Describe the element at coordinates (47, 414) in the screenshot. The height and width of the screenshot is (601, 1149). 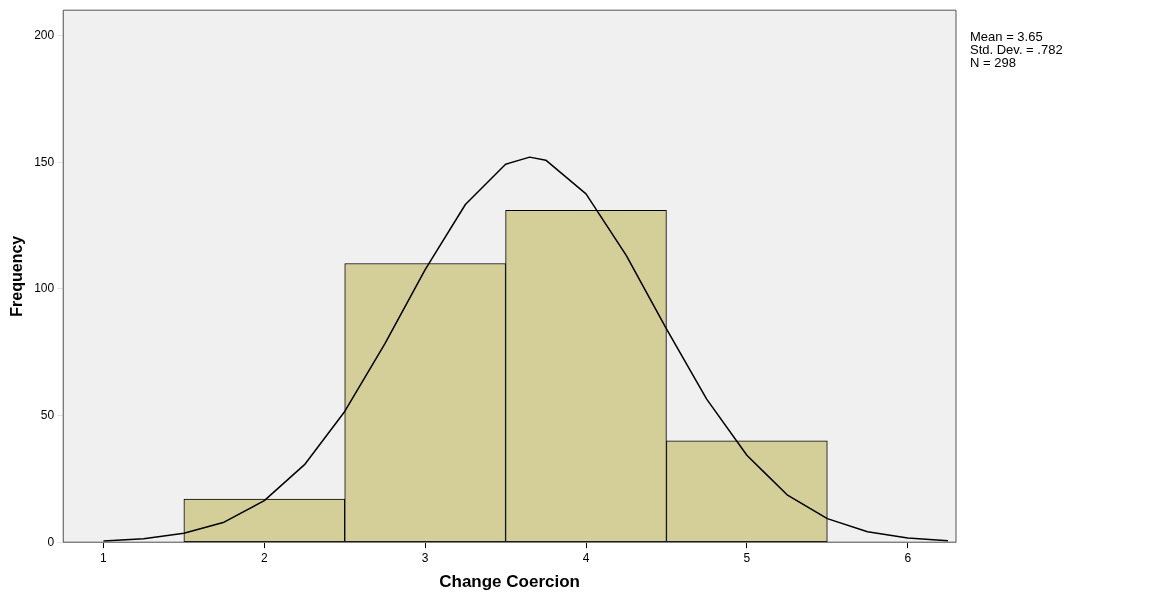
I see `y-tick-label: 50` at that location.